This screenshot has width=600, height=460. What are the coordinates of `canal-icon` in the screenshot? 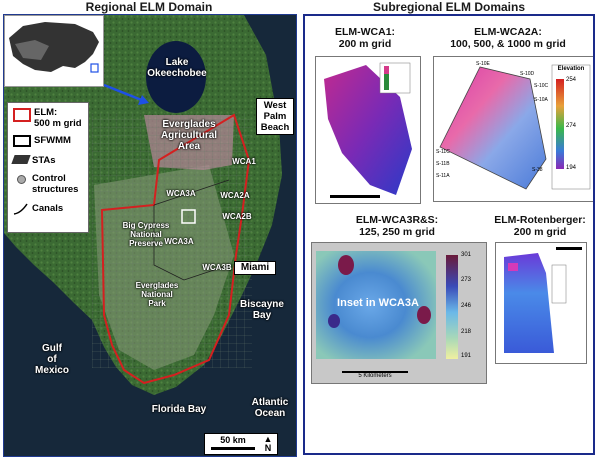 It's located at (20, 209).